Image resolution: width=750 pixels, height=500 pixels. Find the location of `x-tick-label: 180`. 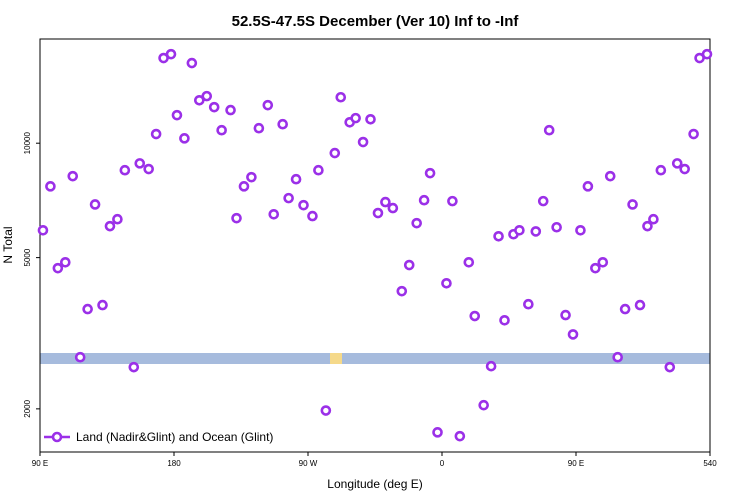

x-tick-label: 180 is located at coordinates (174, 463).